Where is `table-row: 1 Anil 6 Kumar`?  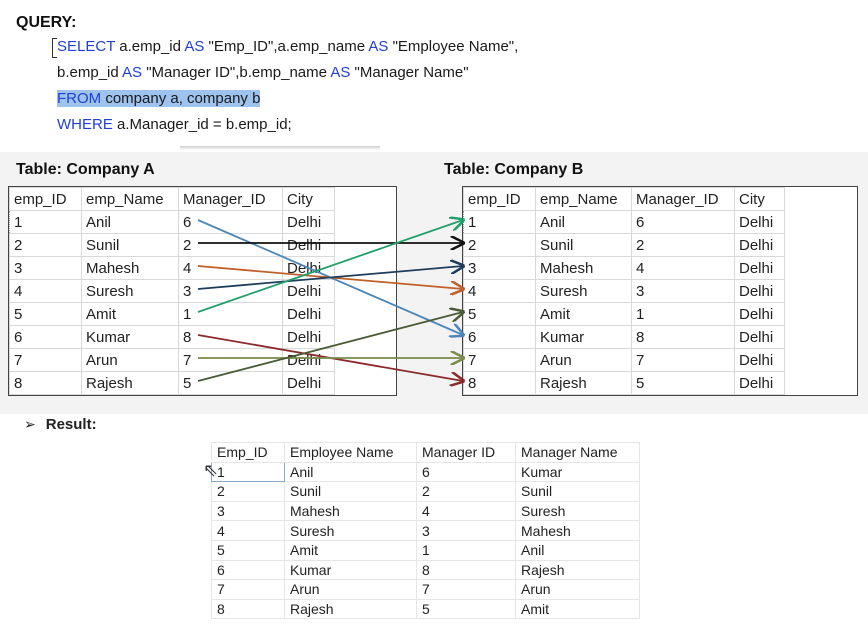 table-row: 1 Anil 6 Kumar is located at coordinates (425, 472).